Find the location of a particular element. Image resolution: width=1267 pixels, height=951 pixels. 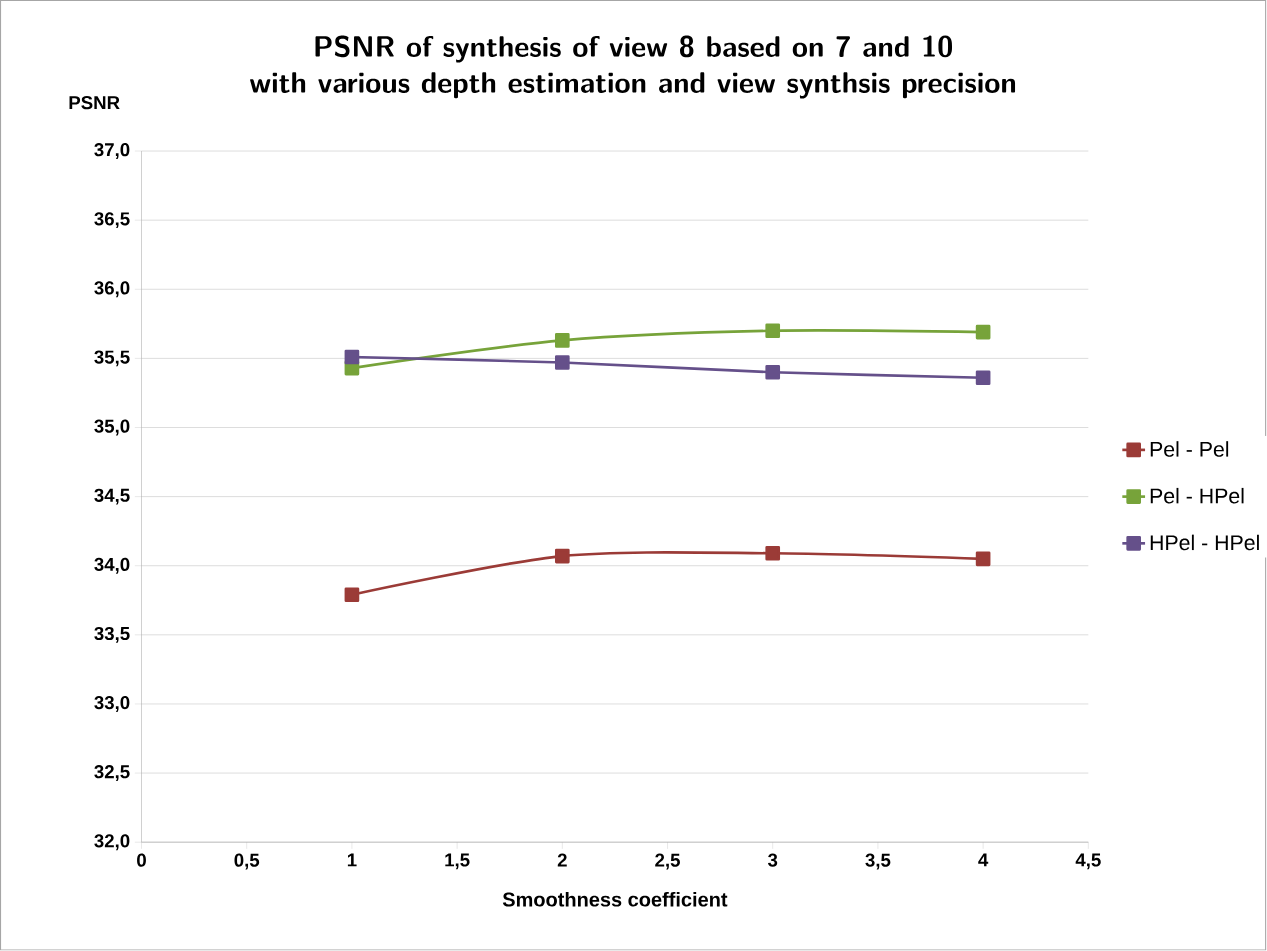

y-tick-label: 35,5 is located at coordinates (112, 358).